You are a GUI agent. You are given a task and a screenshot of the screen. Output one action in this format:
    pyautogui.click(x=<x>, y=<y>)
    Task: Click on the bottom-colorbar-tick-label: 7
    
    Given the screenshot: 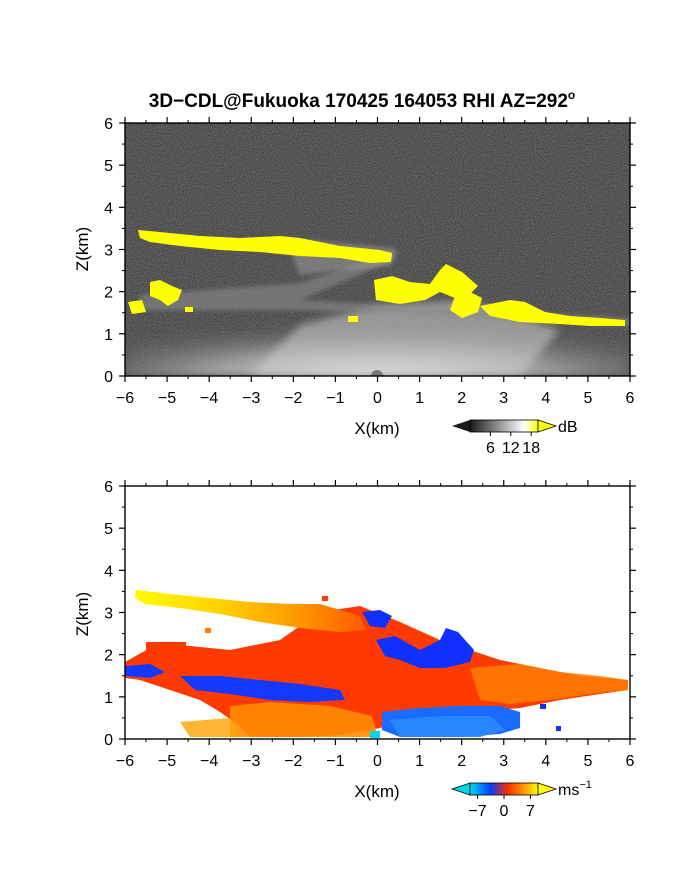 What is the action you would take?
    pyautogui.click(x=530, y=811)
    